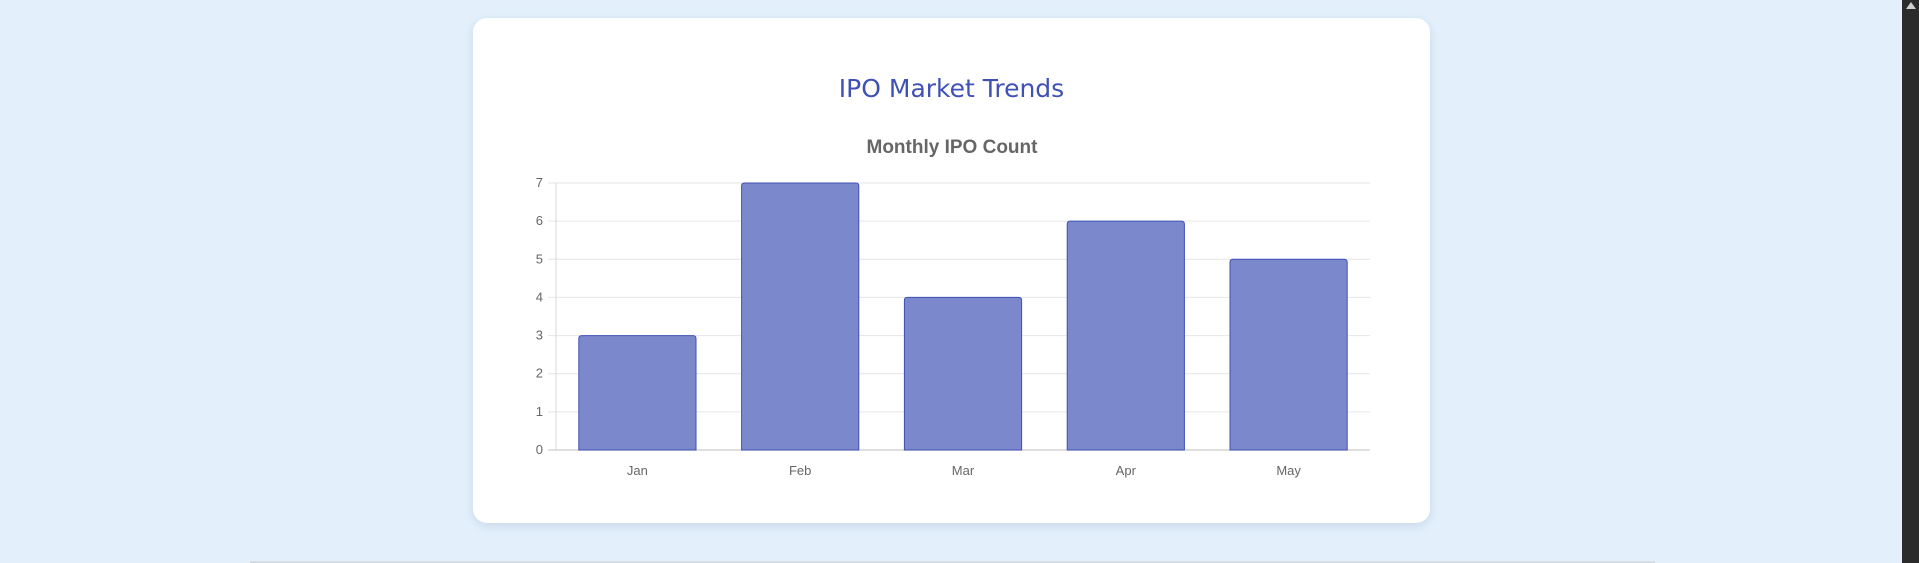 The width and height of the screenshot is (1919, 563). What do you see at coordinates (539, 182) in the screenshot?
I see `y-tick-label: 7` at bounding box center [539, 182].